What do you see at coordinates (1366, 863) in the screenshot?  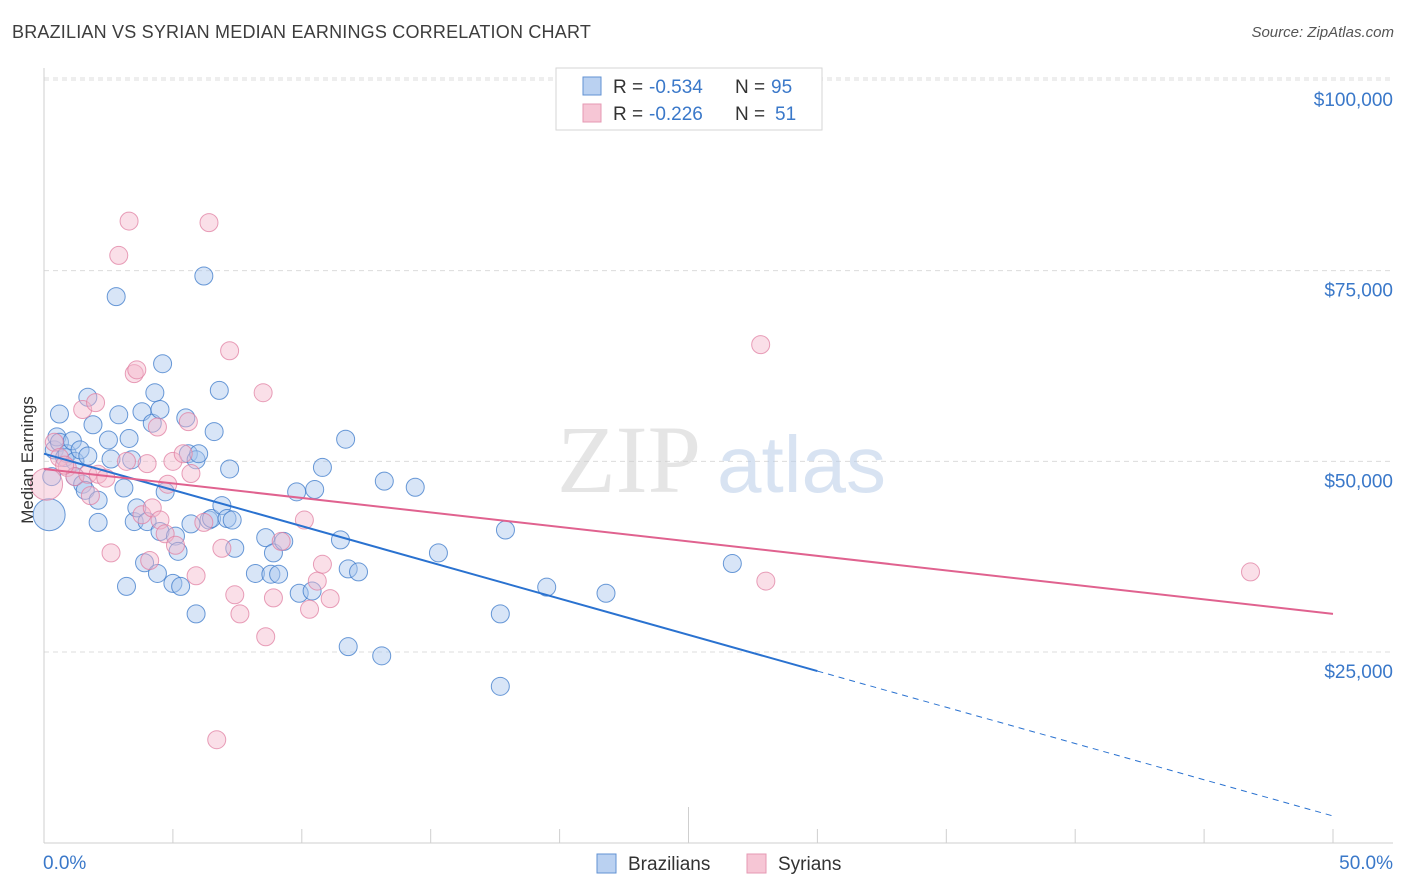 I see `x-tick-label-max: 50.0%` at bounding box center [1366, 863].